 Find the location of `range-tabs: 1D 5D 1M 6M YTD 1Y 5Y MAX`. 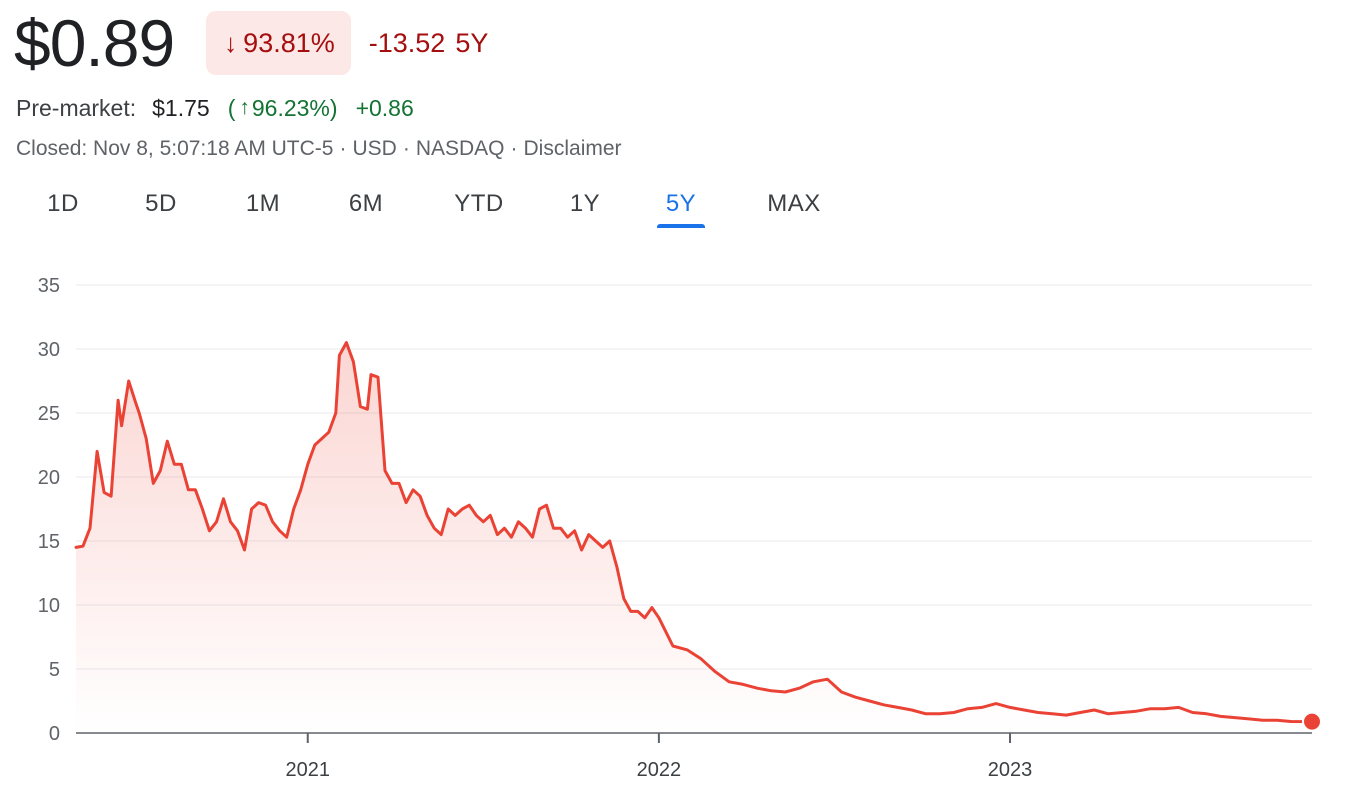

range-tabs: 1D 5D 1M 6M YTD 1Y 5Y MAX is located at coordinates (430, 205).